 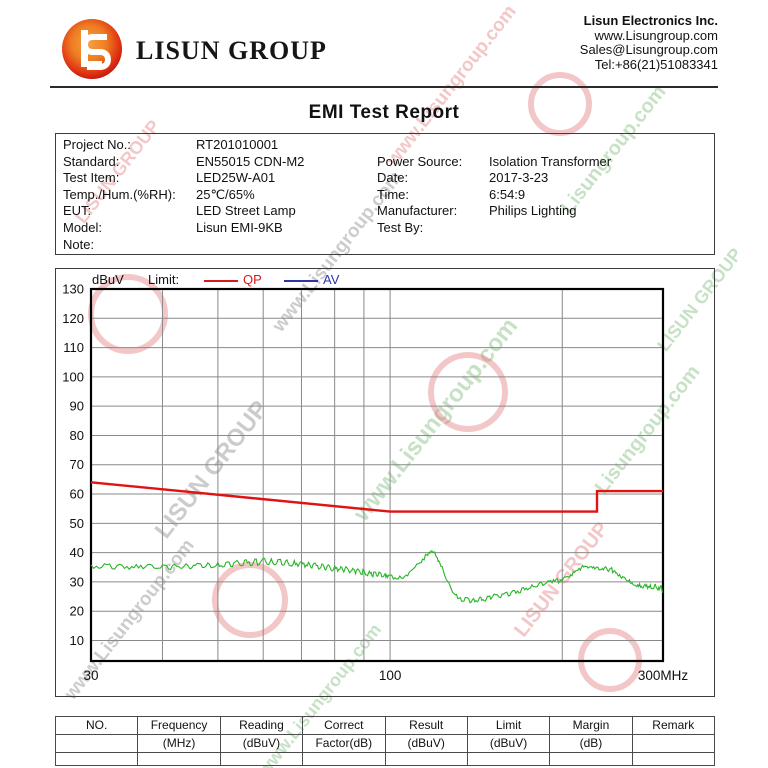 I want to click on y-tick-label: 20, so click(x=77, y=611).